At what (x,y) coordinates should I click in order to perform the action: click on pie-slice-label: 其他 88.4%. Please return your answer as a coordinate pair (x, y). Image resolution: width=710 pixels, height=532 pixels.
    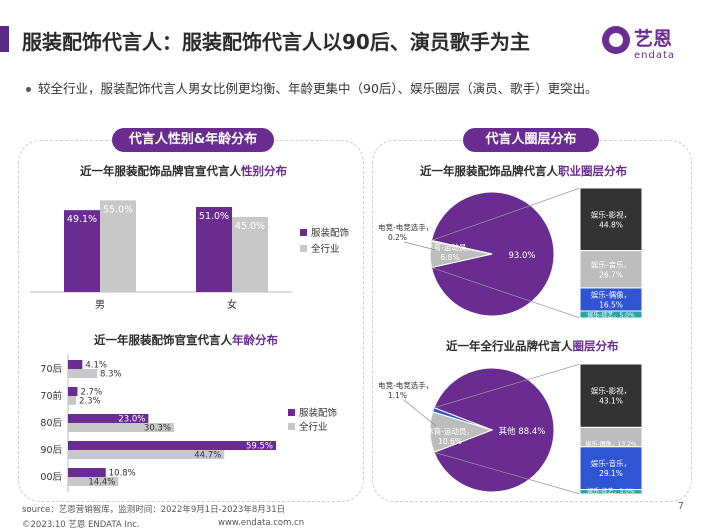
    Looking at the image, I should click on (522, 431).